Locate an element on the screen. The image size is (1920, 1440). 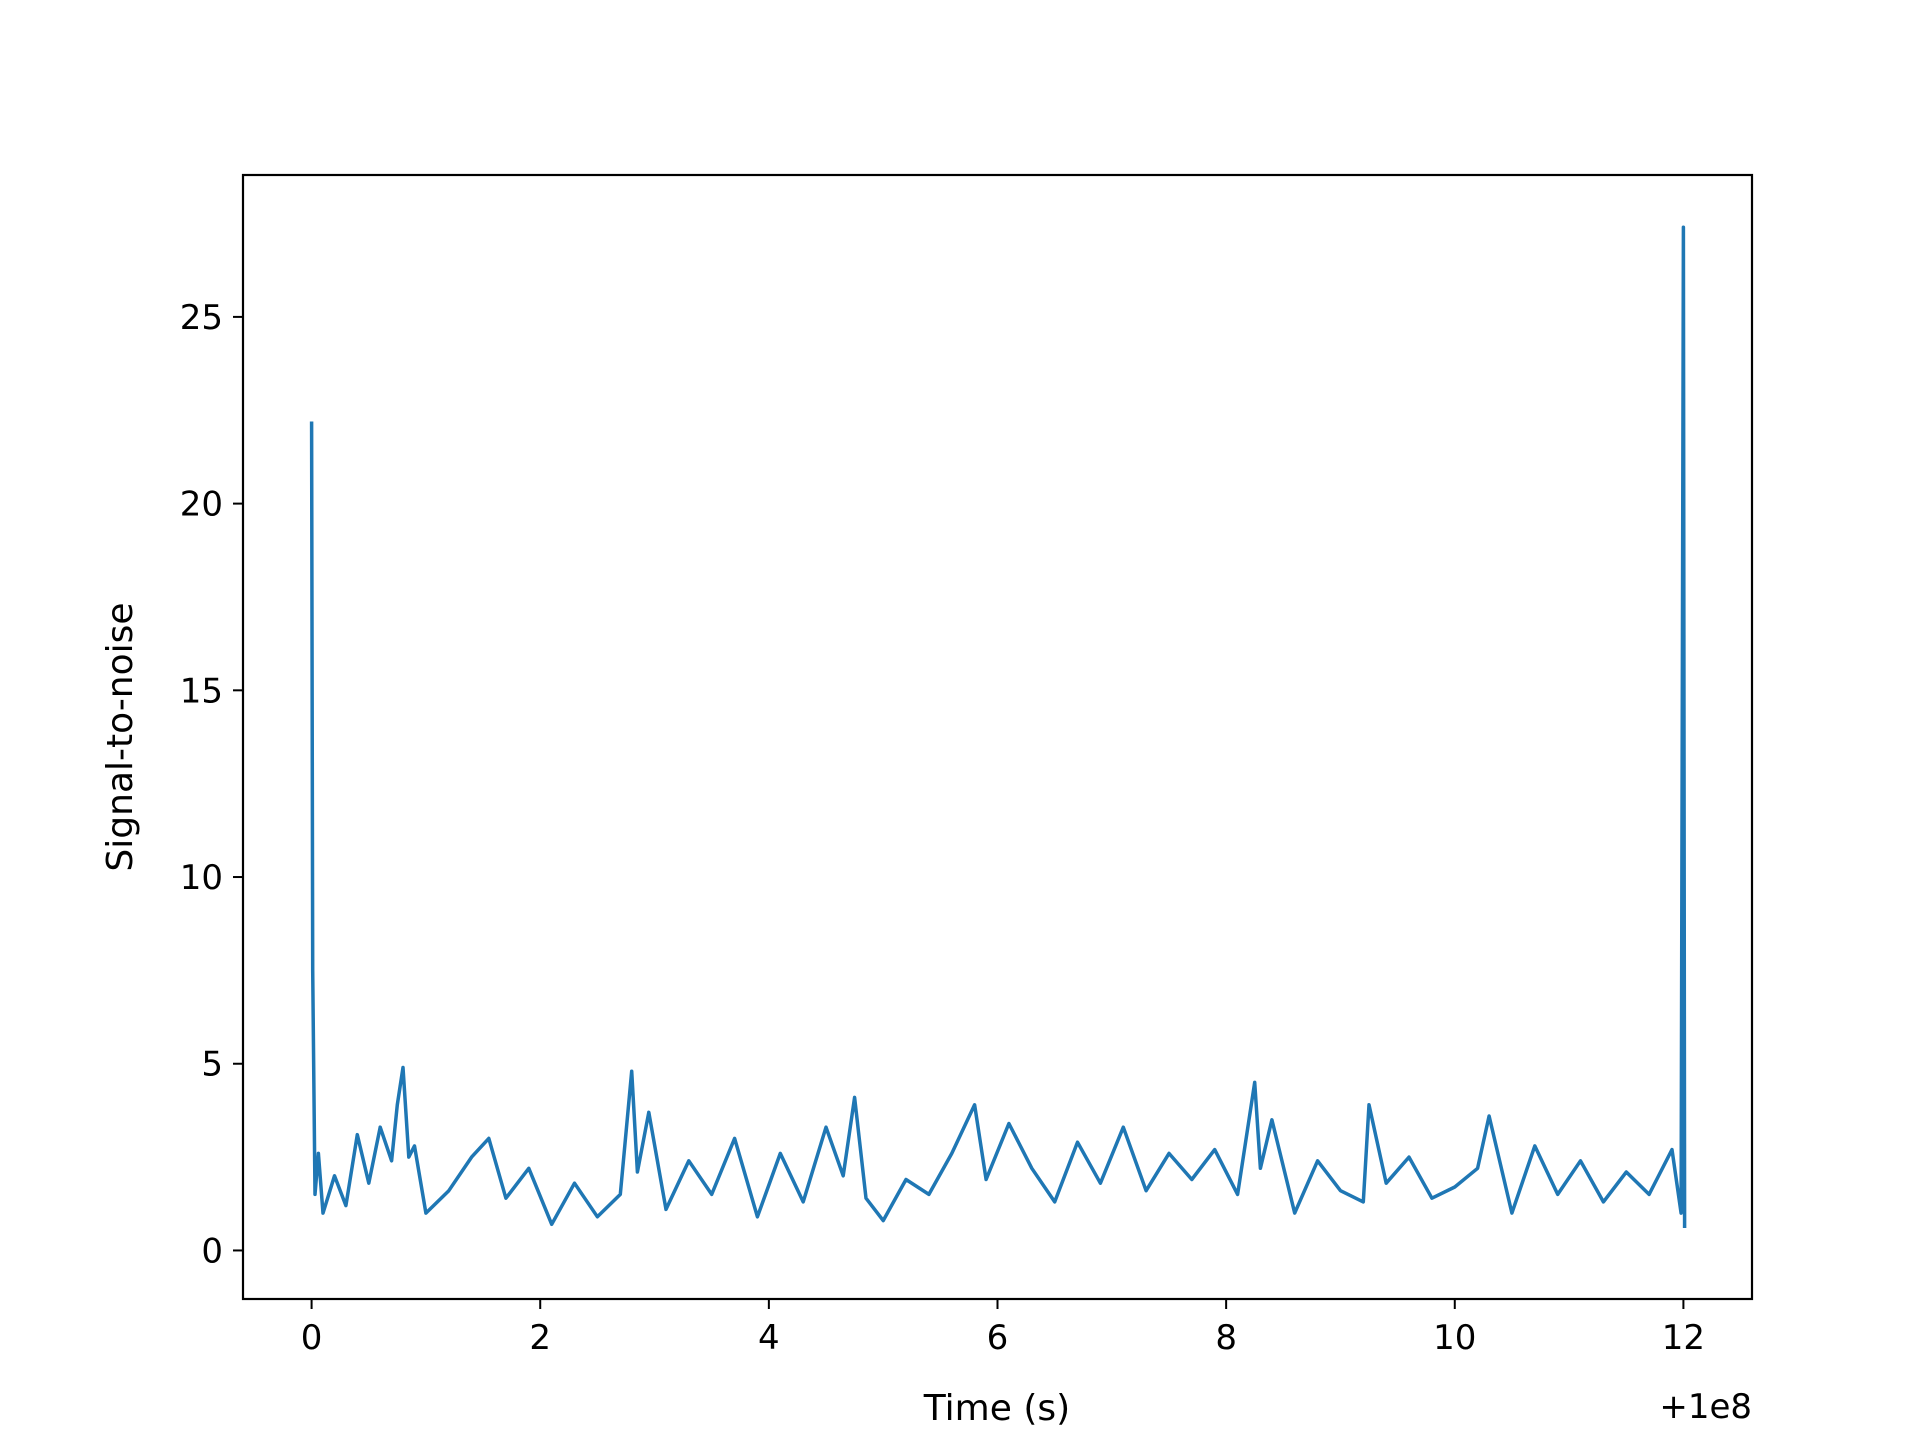
x-tick-label: 4 is located at coordinates (769, 1338).